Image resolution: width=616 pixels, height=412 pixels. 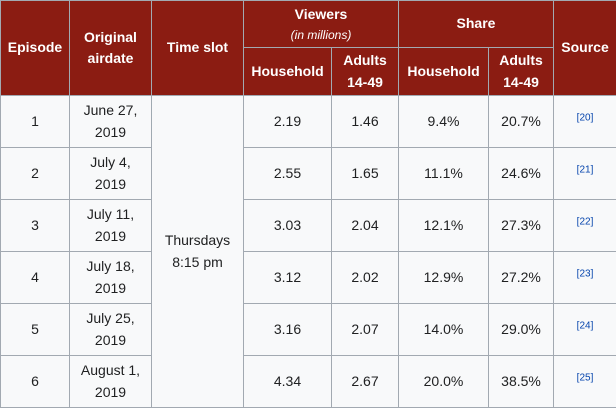 What do you see at coordinates (110, 122) in the screenshot?
I see `airdate-cell: June 27, 2019` at bounding box center [110, 122].